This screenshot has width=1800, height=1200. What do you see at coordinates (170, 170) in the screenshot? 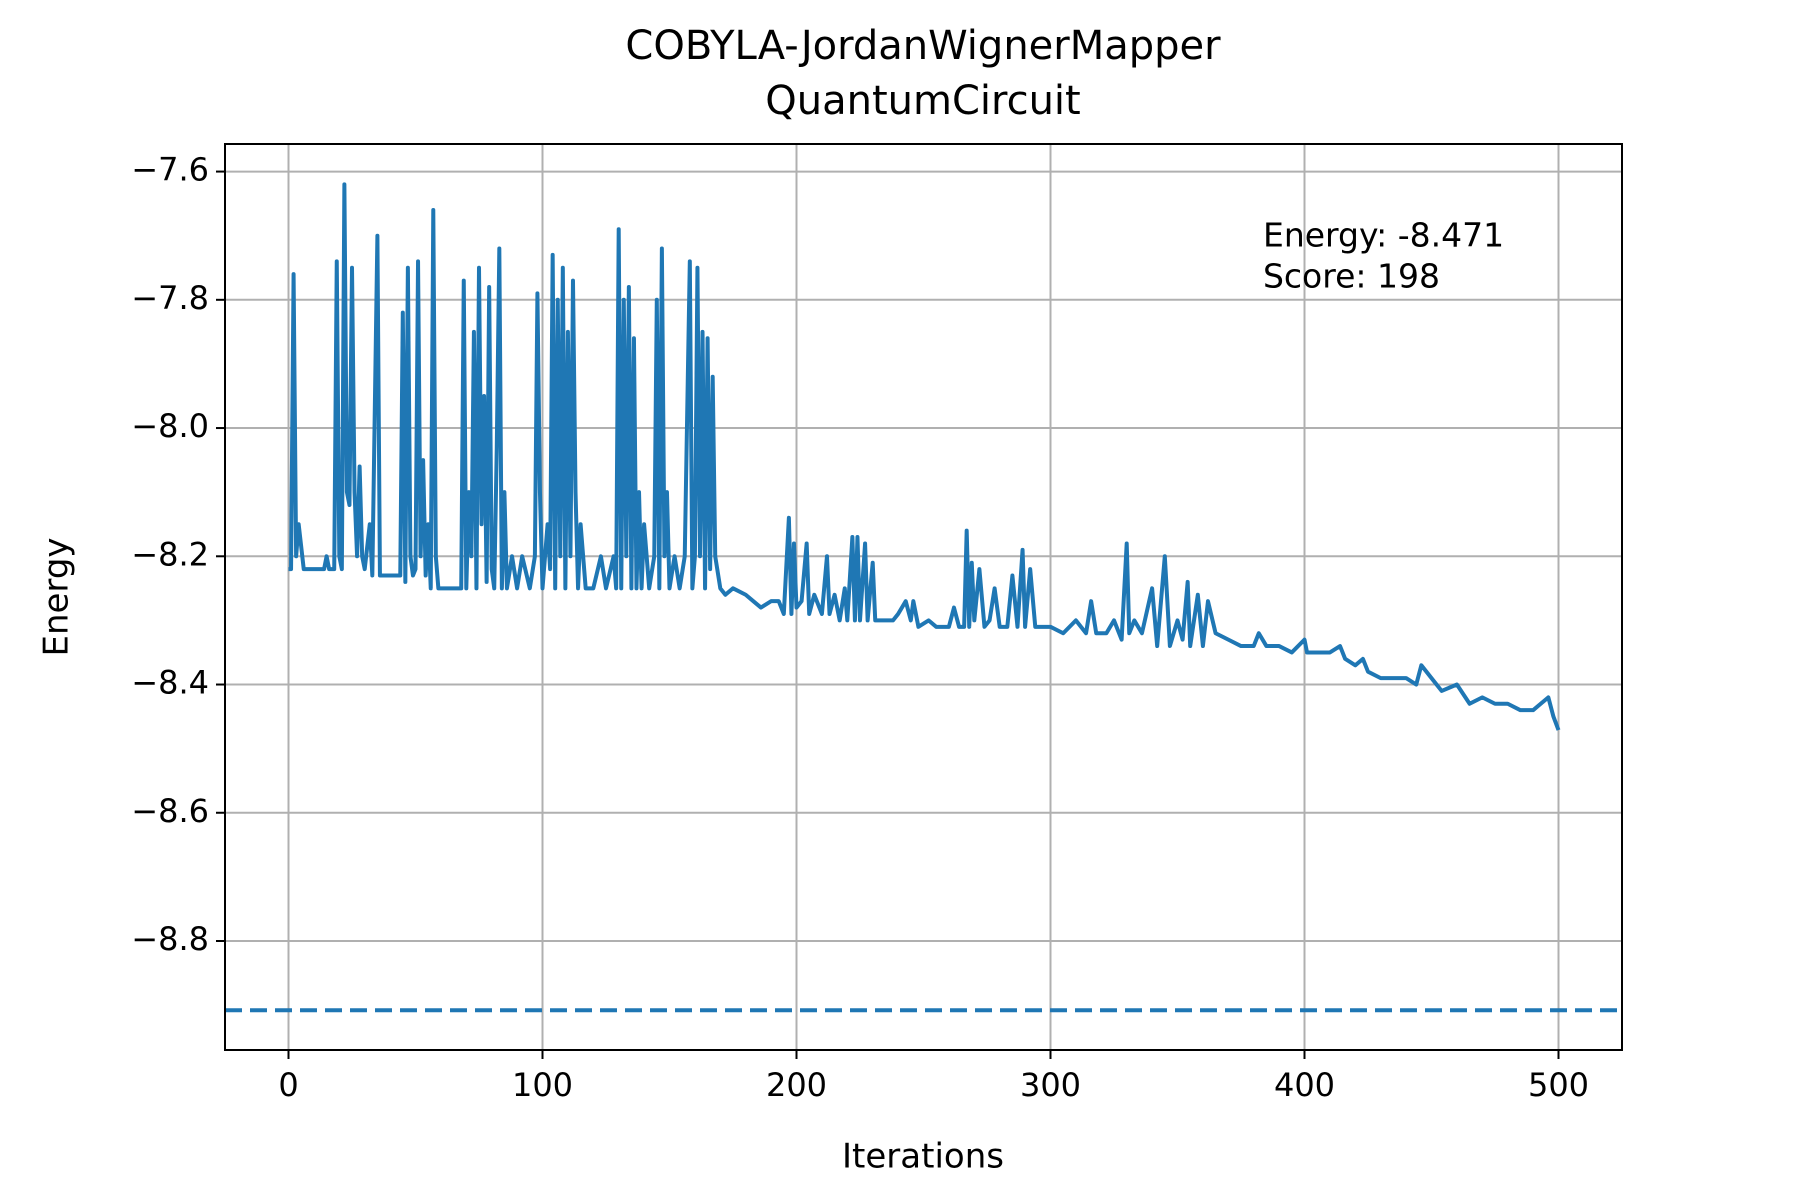
I see `y-tick-label: −7.6` at bounding box center [170, 170].